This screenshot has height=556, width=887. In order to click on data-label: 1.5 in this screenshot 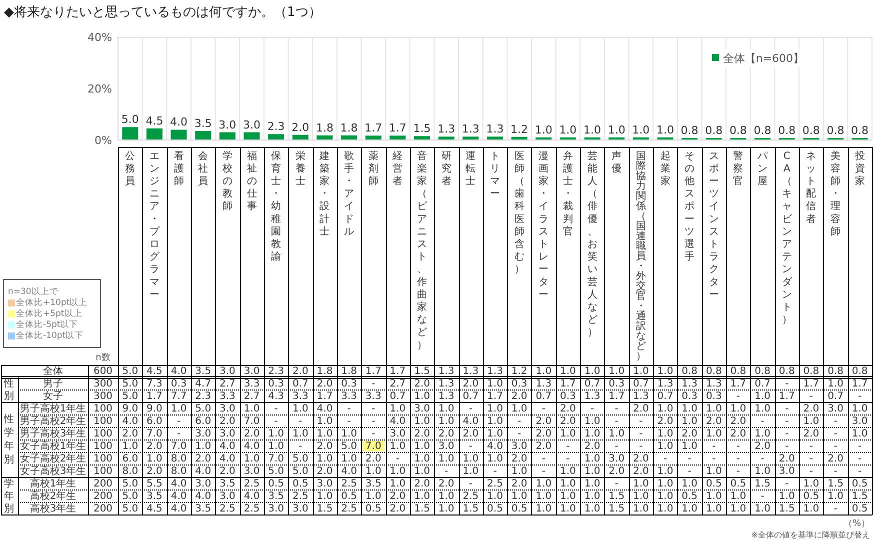, I will do `click(836, 484)`.